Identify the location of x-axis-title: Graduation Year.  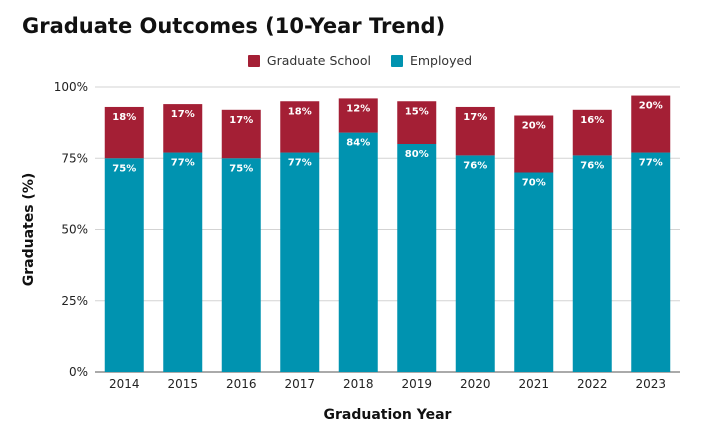
(388, 415).